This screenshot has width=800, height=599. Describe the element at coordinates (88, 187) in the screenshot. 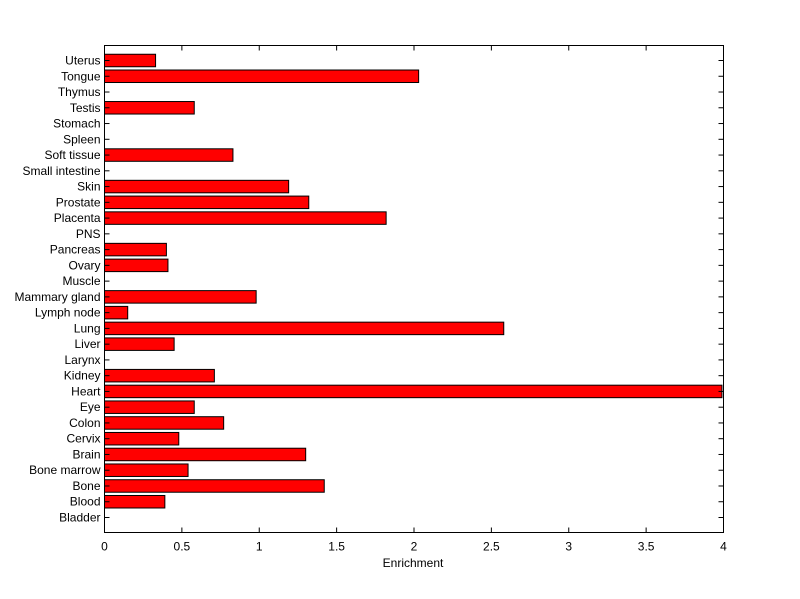

I see `y-tick-label: Skin` at that location.